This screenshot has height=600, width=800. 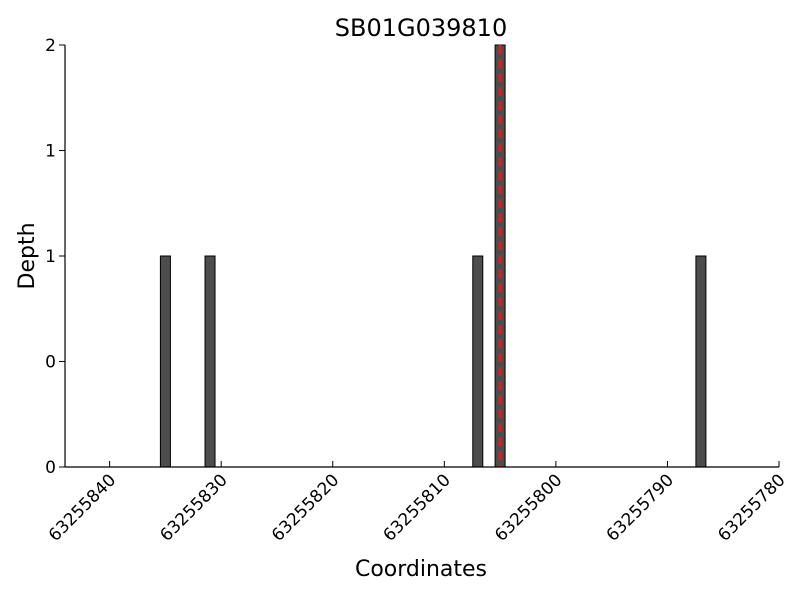 What do you see at coordinates (421, 569) in the screenshot?
I see `x-axis-label: Coordinates` at bounding box center [421, 569].